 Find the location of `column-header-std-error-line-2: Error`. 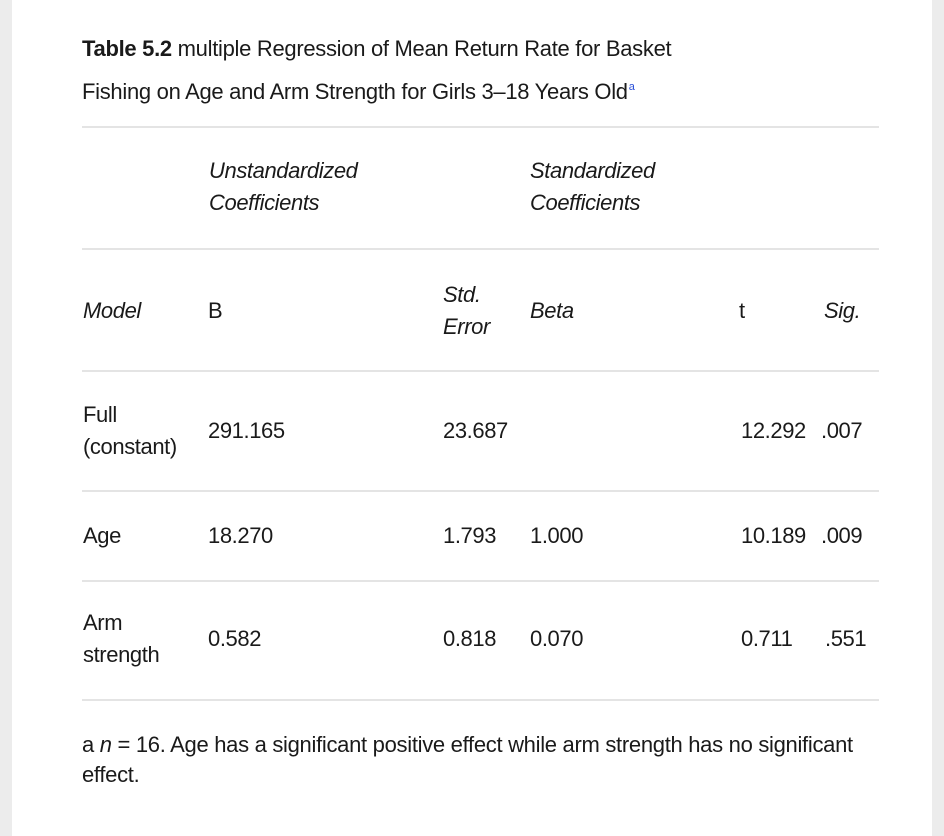

column-header-std-error-line-2: Error is located at coordinates (466, 326).